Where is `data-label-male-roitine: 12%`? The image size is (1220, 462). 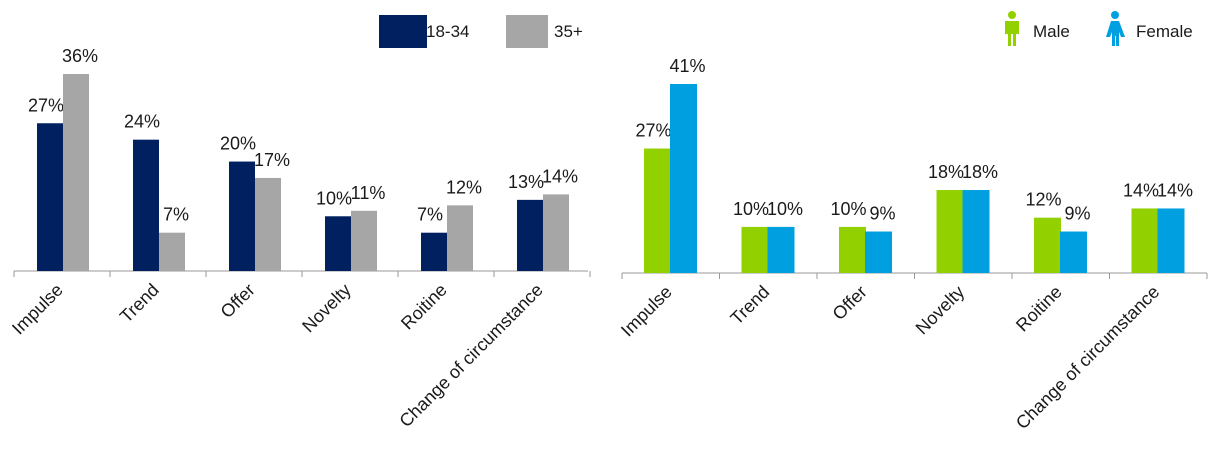 data-label-male-roitine: 12% is located at coordinates (1043, 200).